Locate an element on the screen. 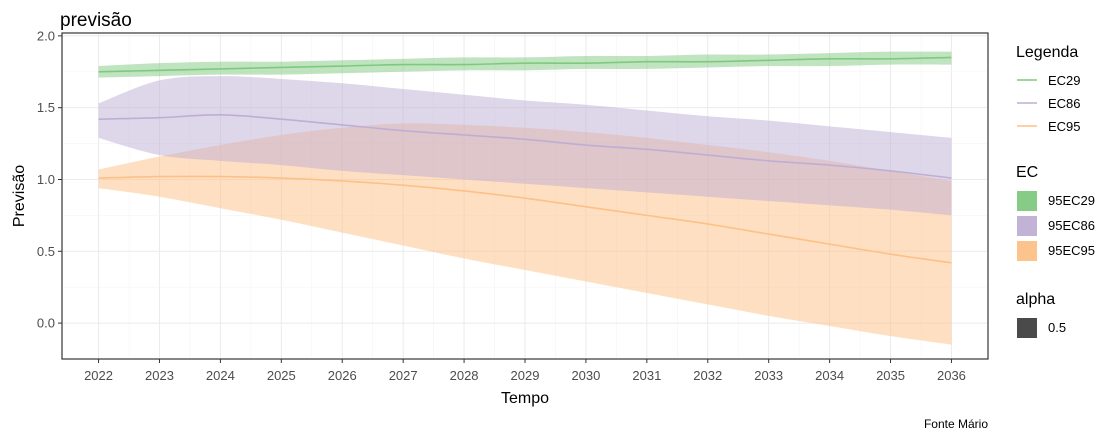 The width and height of the screenshot is (1120, 441). y-tick-label: 1.0 is located at coordinates (46, 179).